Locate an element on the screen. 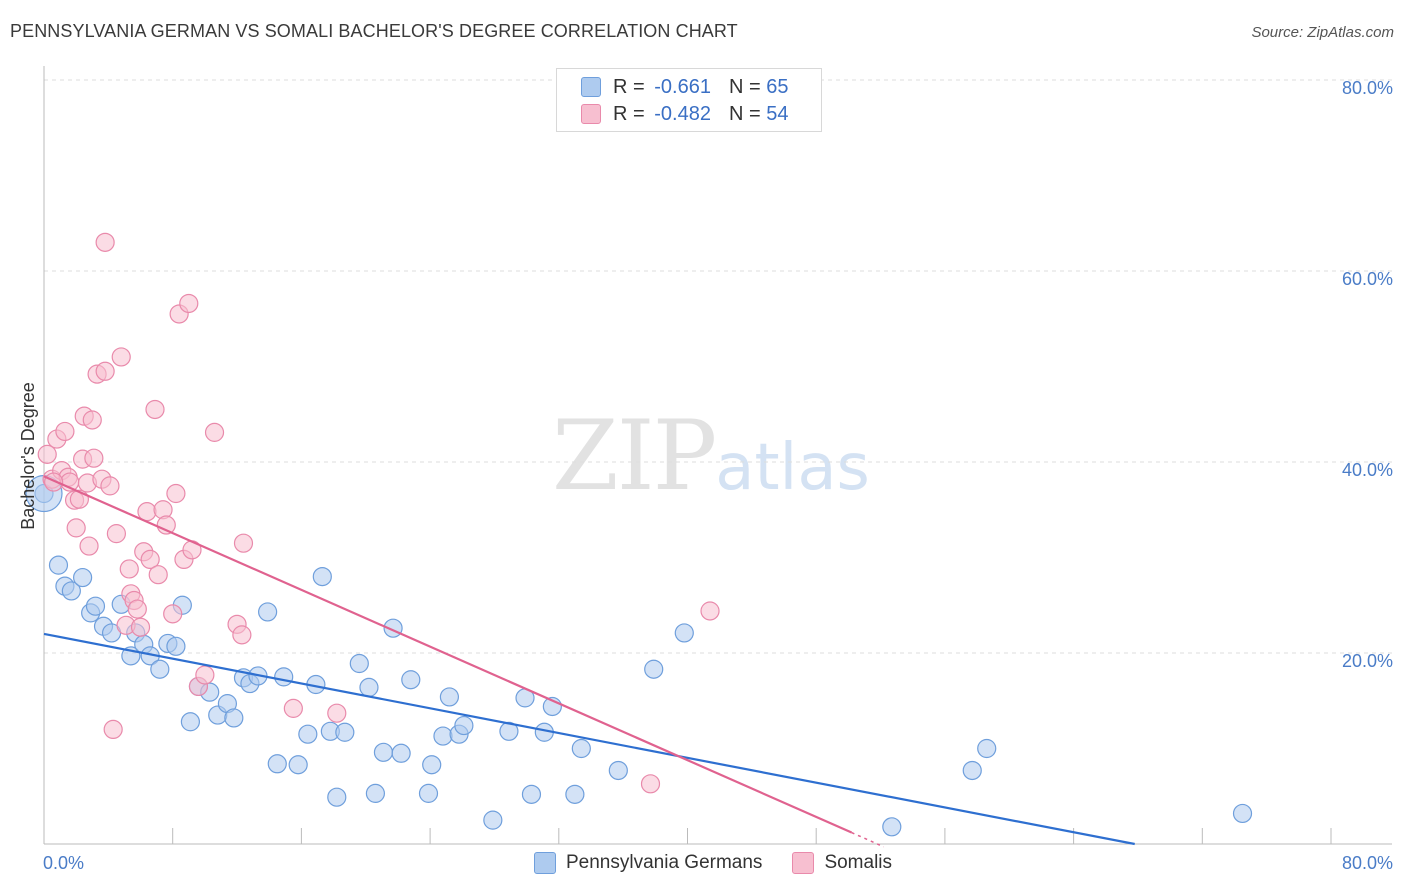  watermark: ZIPatlas is located at coordinates (711, 456).